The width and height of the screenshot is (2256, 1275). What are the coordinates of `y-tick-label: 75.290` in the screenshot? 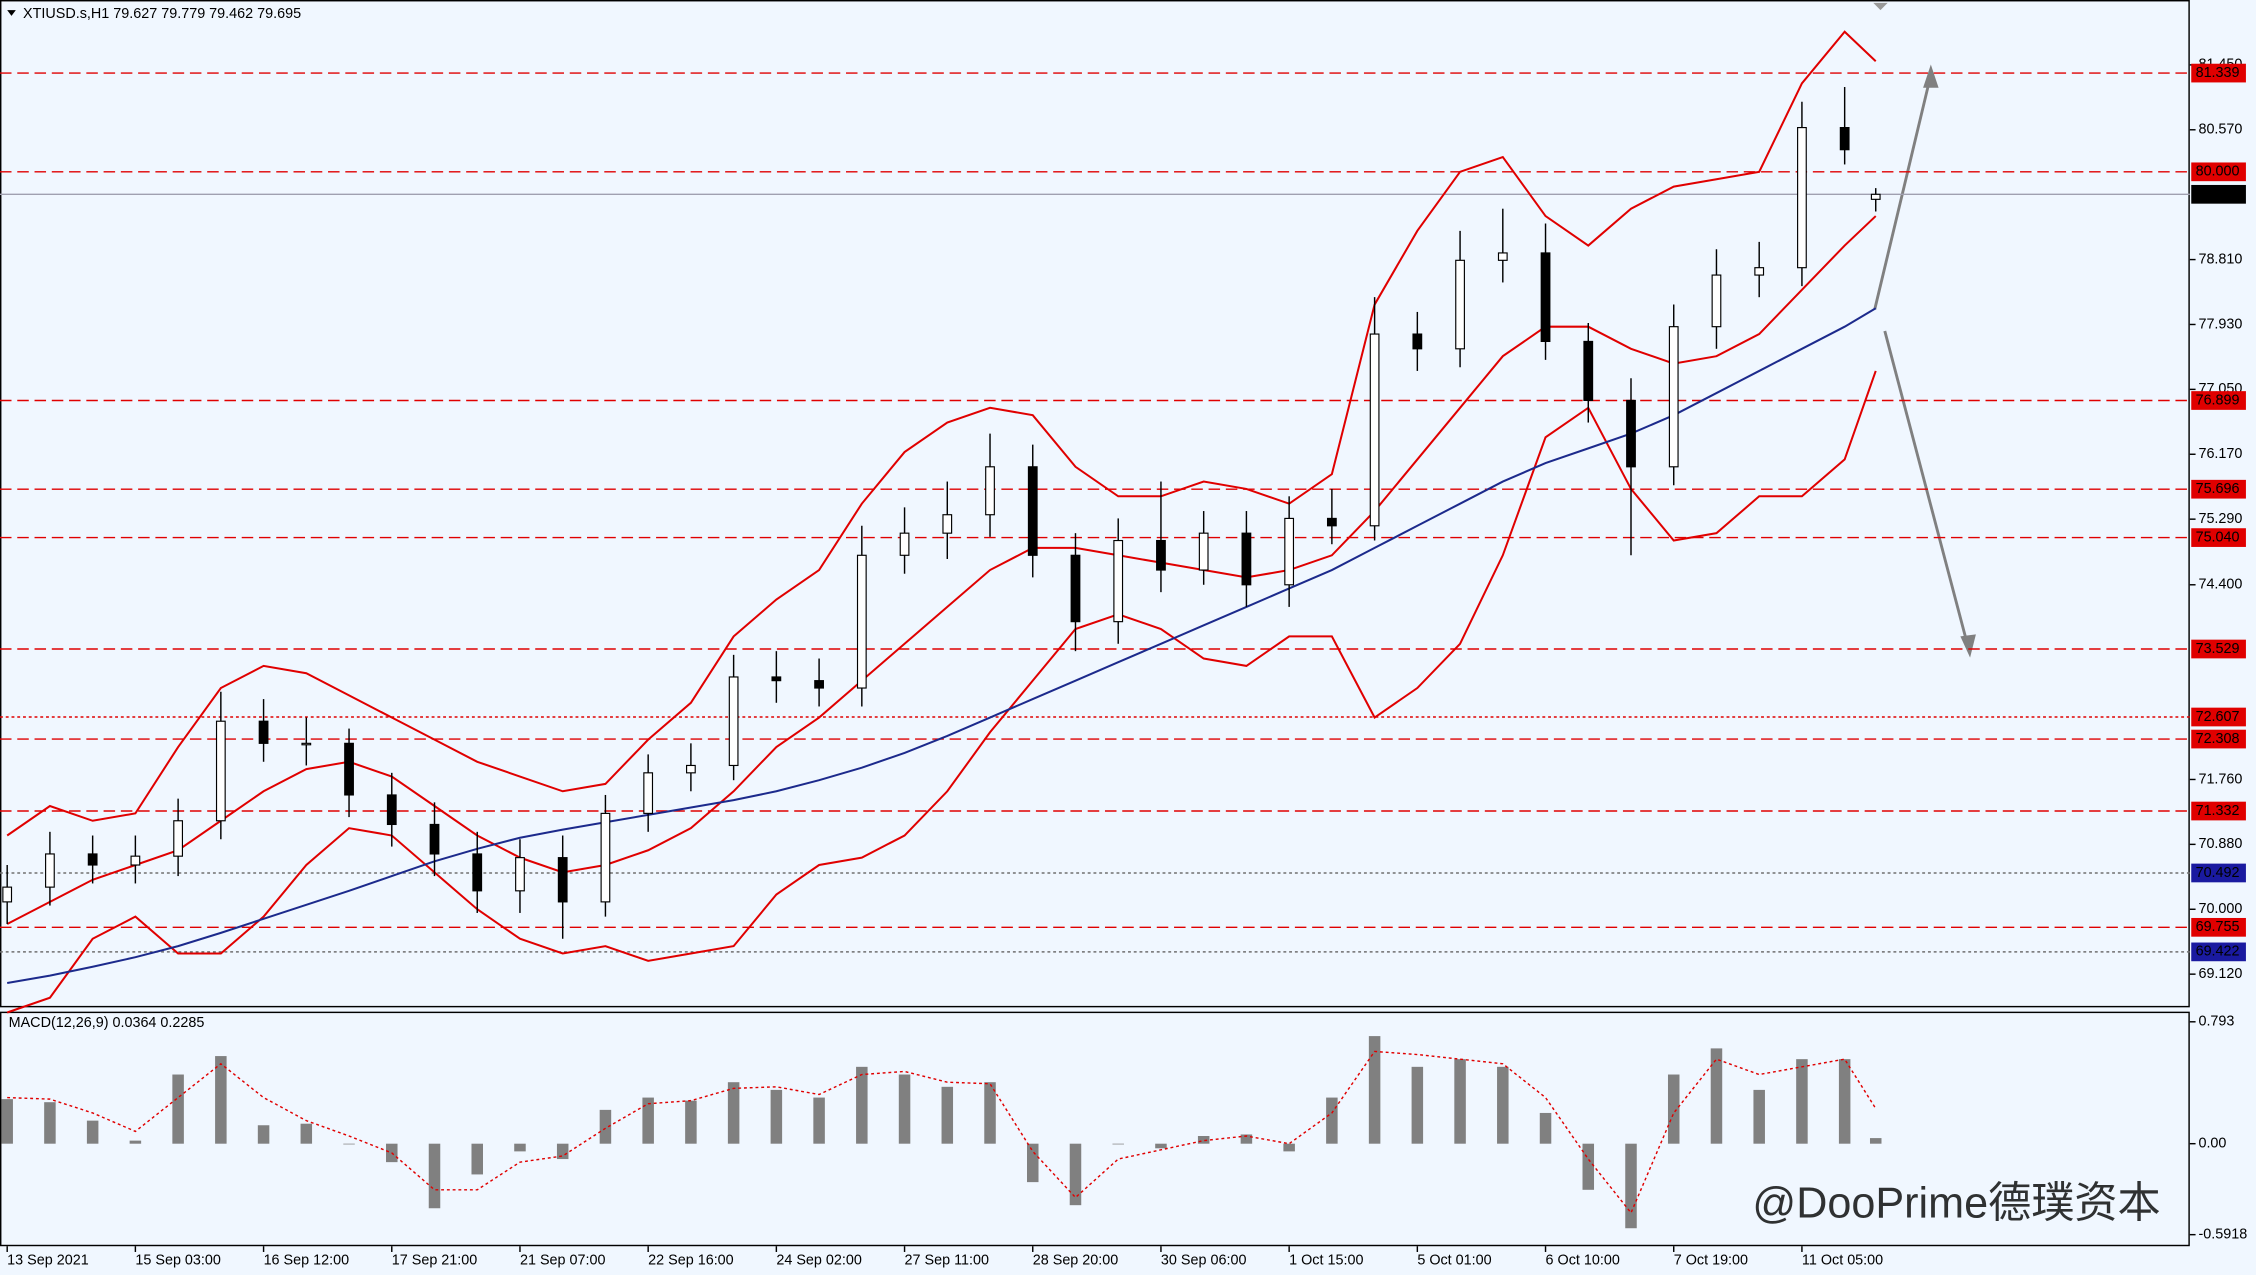 It's located at (2220, 519).